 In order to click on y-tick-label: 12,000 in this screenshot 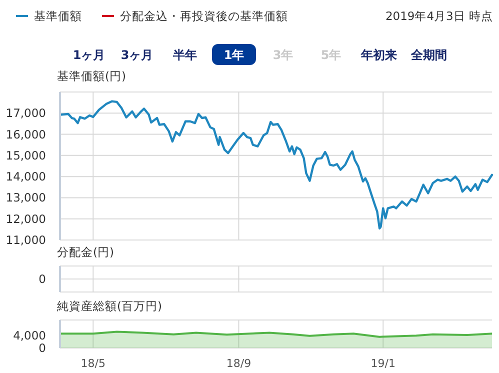, I will do `click(26, 219)`.